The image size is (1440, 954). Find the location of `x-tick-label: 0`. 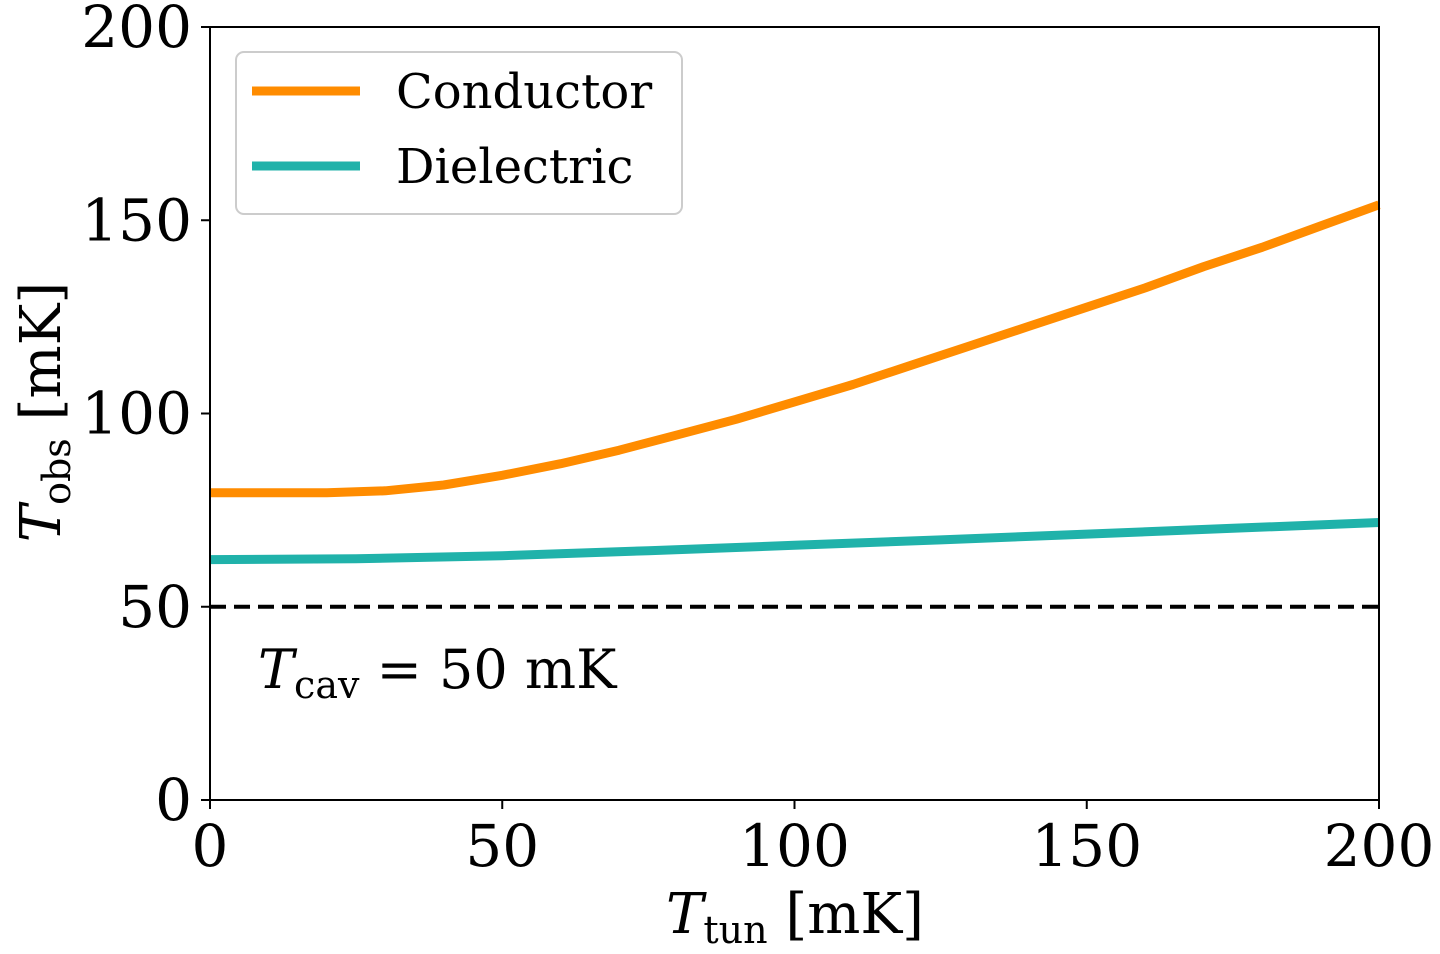

x-tick-label: 0 is located at coordinates (210, 846).